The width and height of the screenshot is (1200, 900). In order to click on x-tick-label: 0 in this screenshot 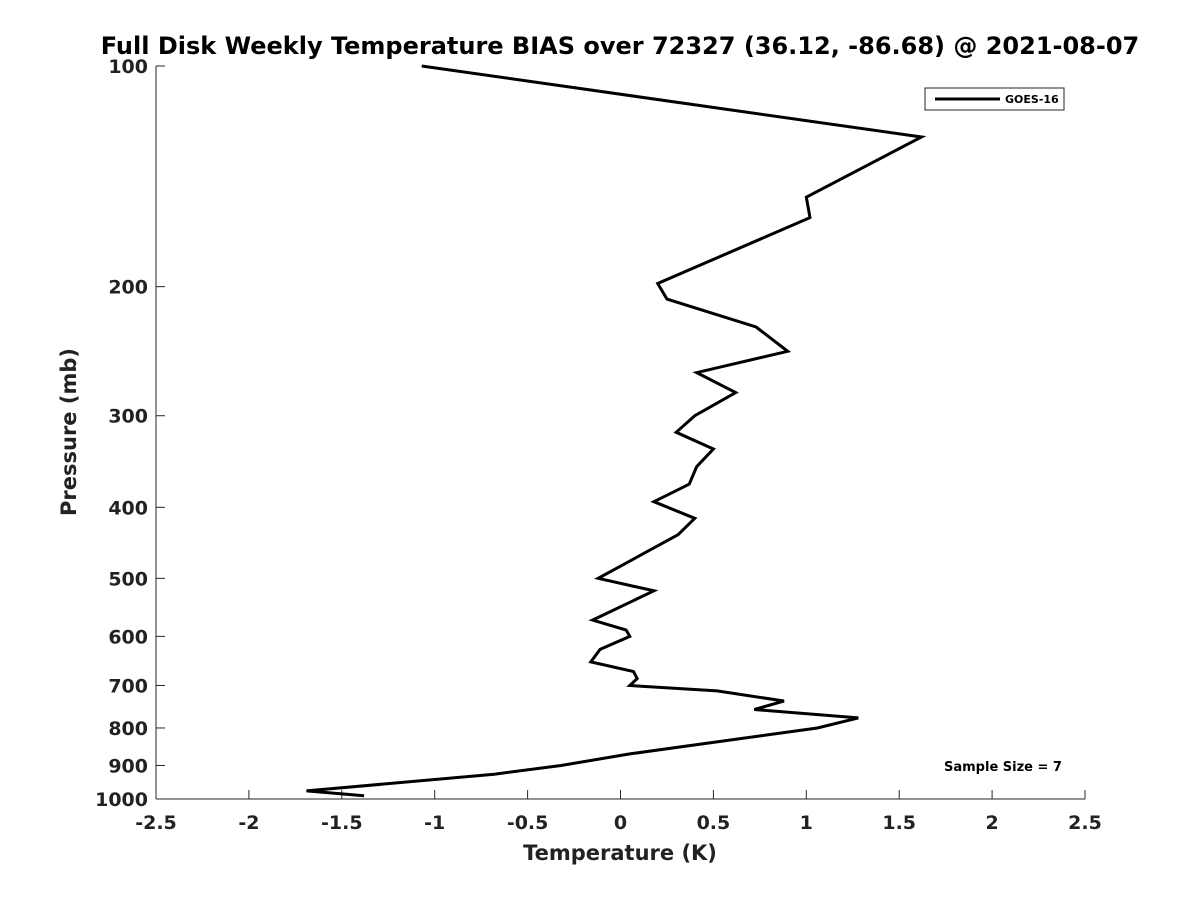, I will do `click(620, 823)`.